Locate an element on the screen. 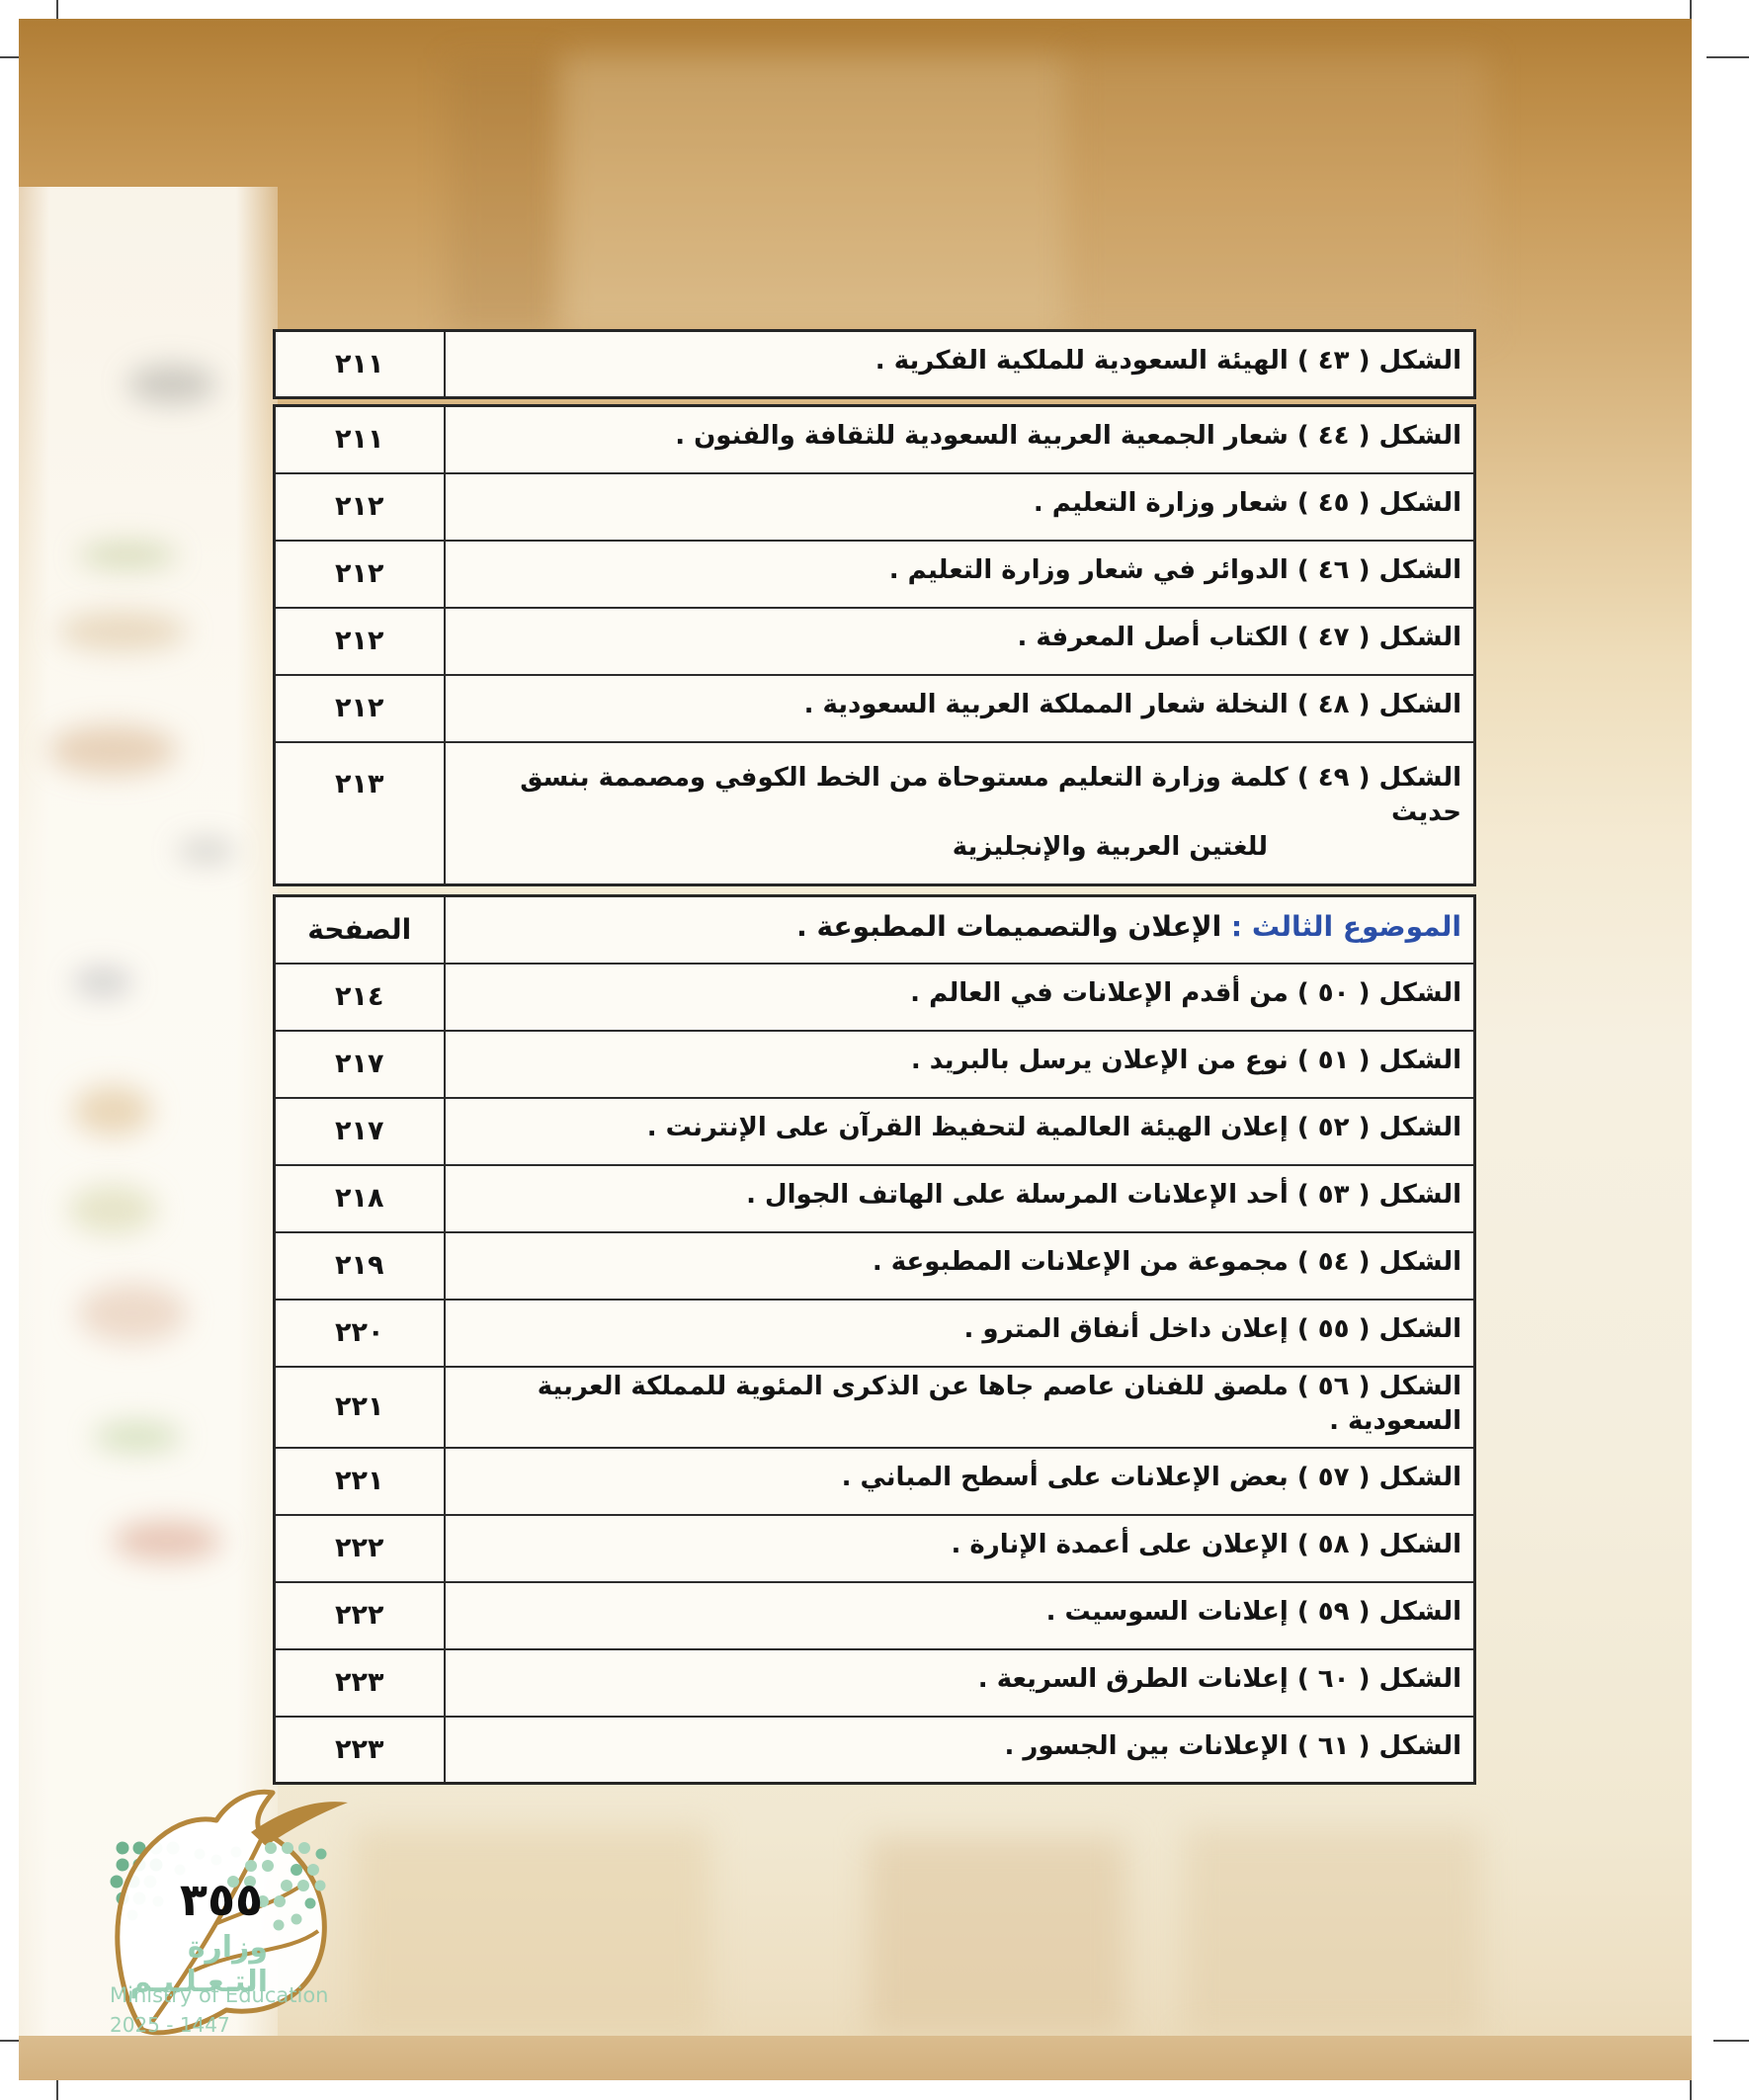 This screenshot has height=2100, width=1749. crop-mark-bottom-left-h is located at coordinates (18, 2041).